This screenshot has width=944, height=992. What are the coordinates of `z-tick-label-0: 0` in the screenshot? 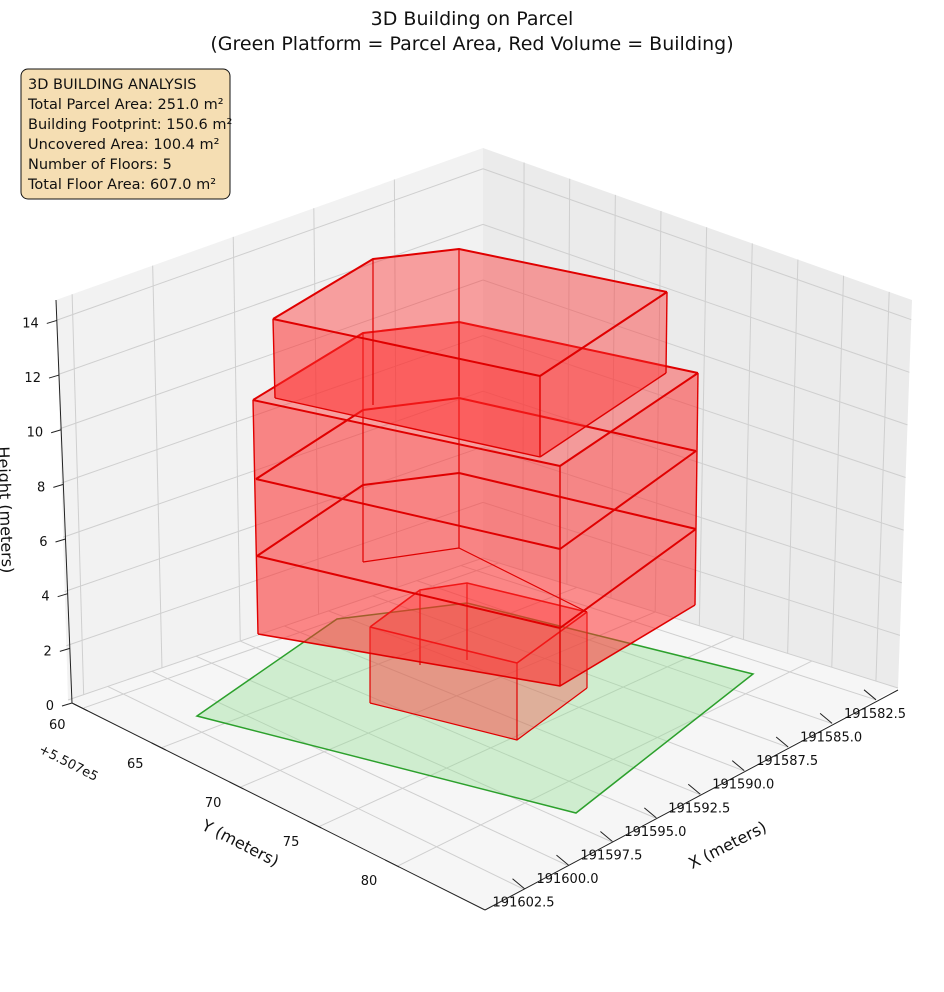 It's located at (50, 706).